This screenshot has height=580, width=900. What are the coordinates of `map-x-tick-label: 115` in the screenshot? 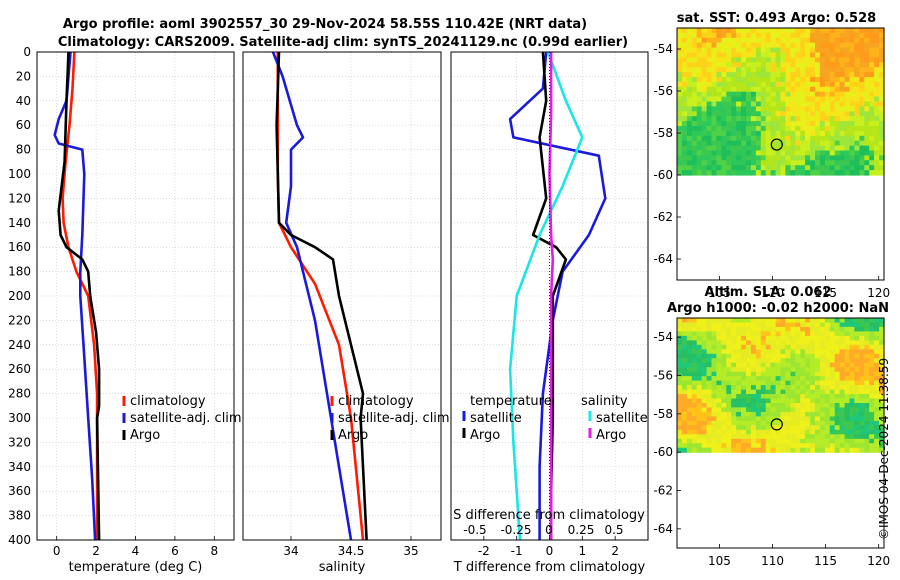 It's located at (825, 561).